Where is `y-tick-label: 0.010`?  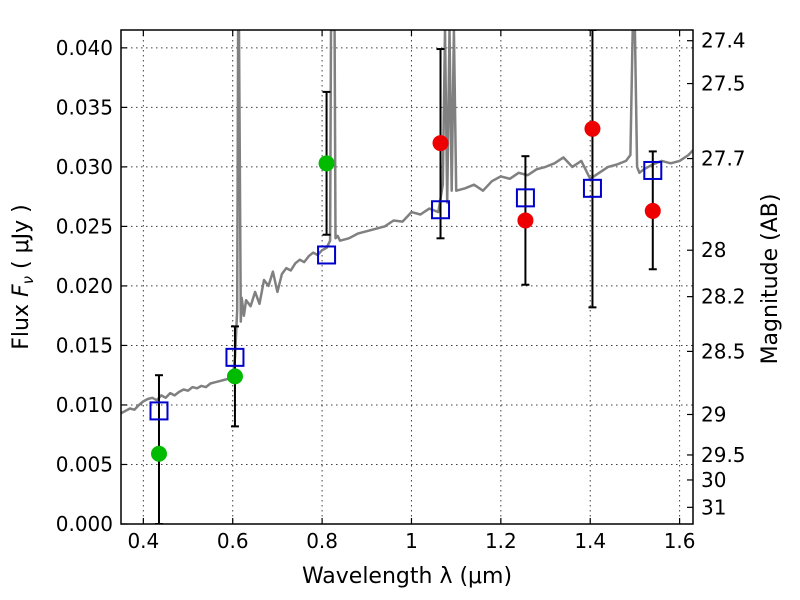 y-tick-label: 0.010 is located at coordinates (84, 405).